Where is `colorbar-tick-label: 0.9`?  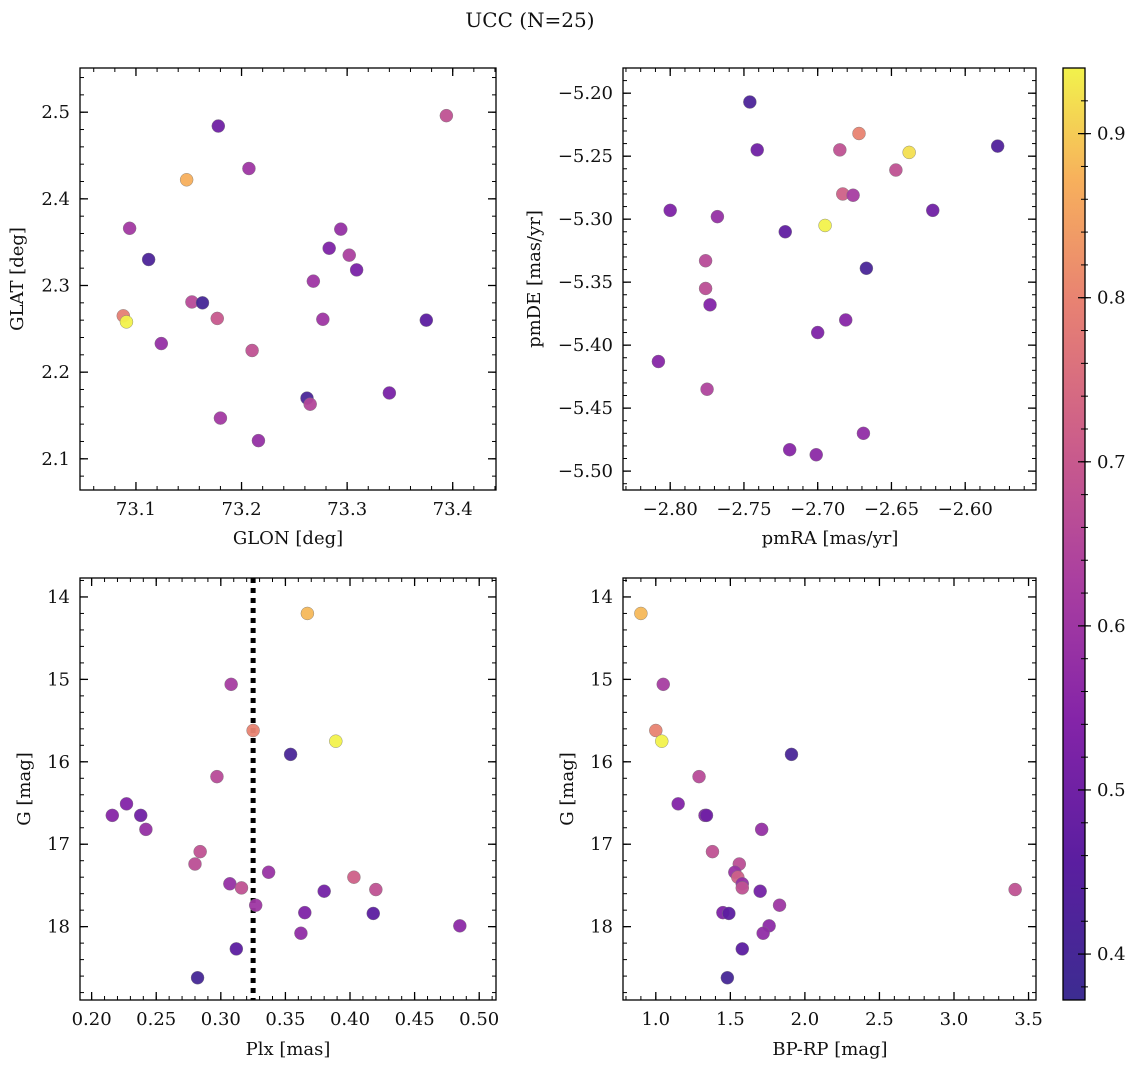 colorbar-tick-label: 0.9 is located at coordinates (1111, 134).